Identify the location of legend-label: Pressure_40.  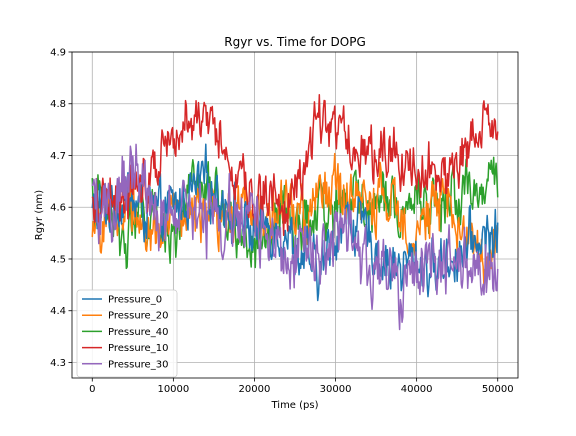
(138, 332).